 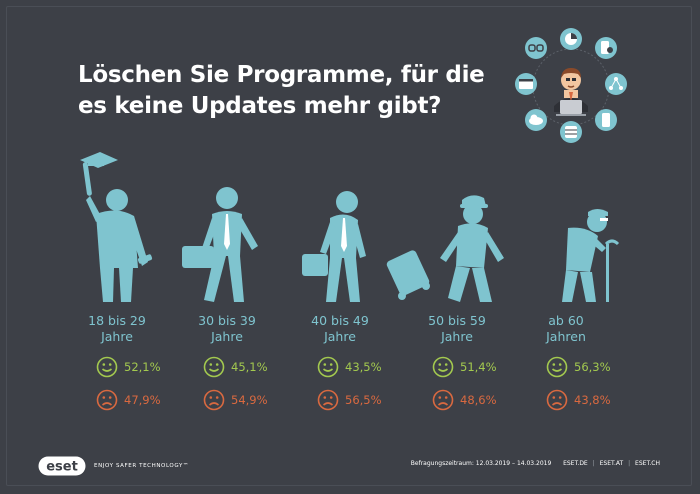 I want to click on footer-brand: eset ENJOY SAFER TECHNOLOGY™, so click(x=113, y=466).